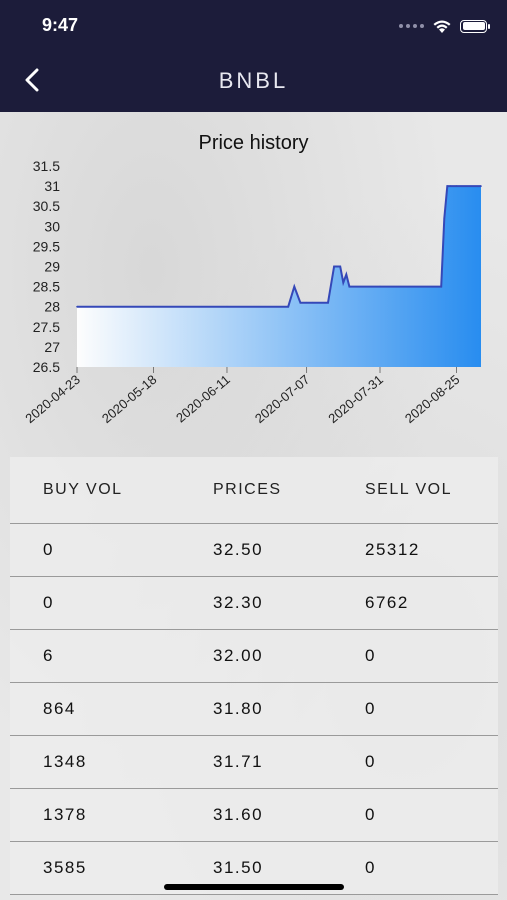  Describe the element at coordinates (52, 186) in the screenshot. I see `y-tick-label: 31` at that location.